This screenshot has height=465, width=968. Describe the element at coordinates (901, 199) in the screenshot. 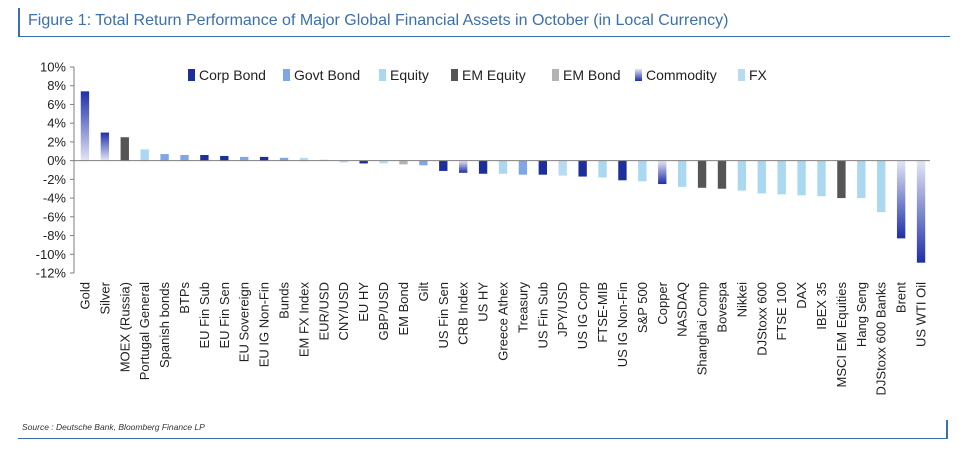

I see `bar-brent` at that location.